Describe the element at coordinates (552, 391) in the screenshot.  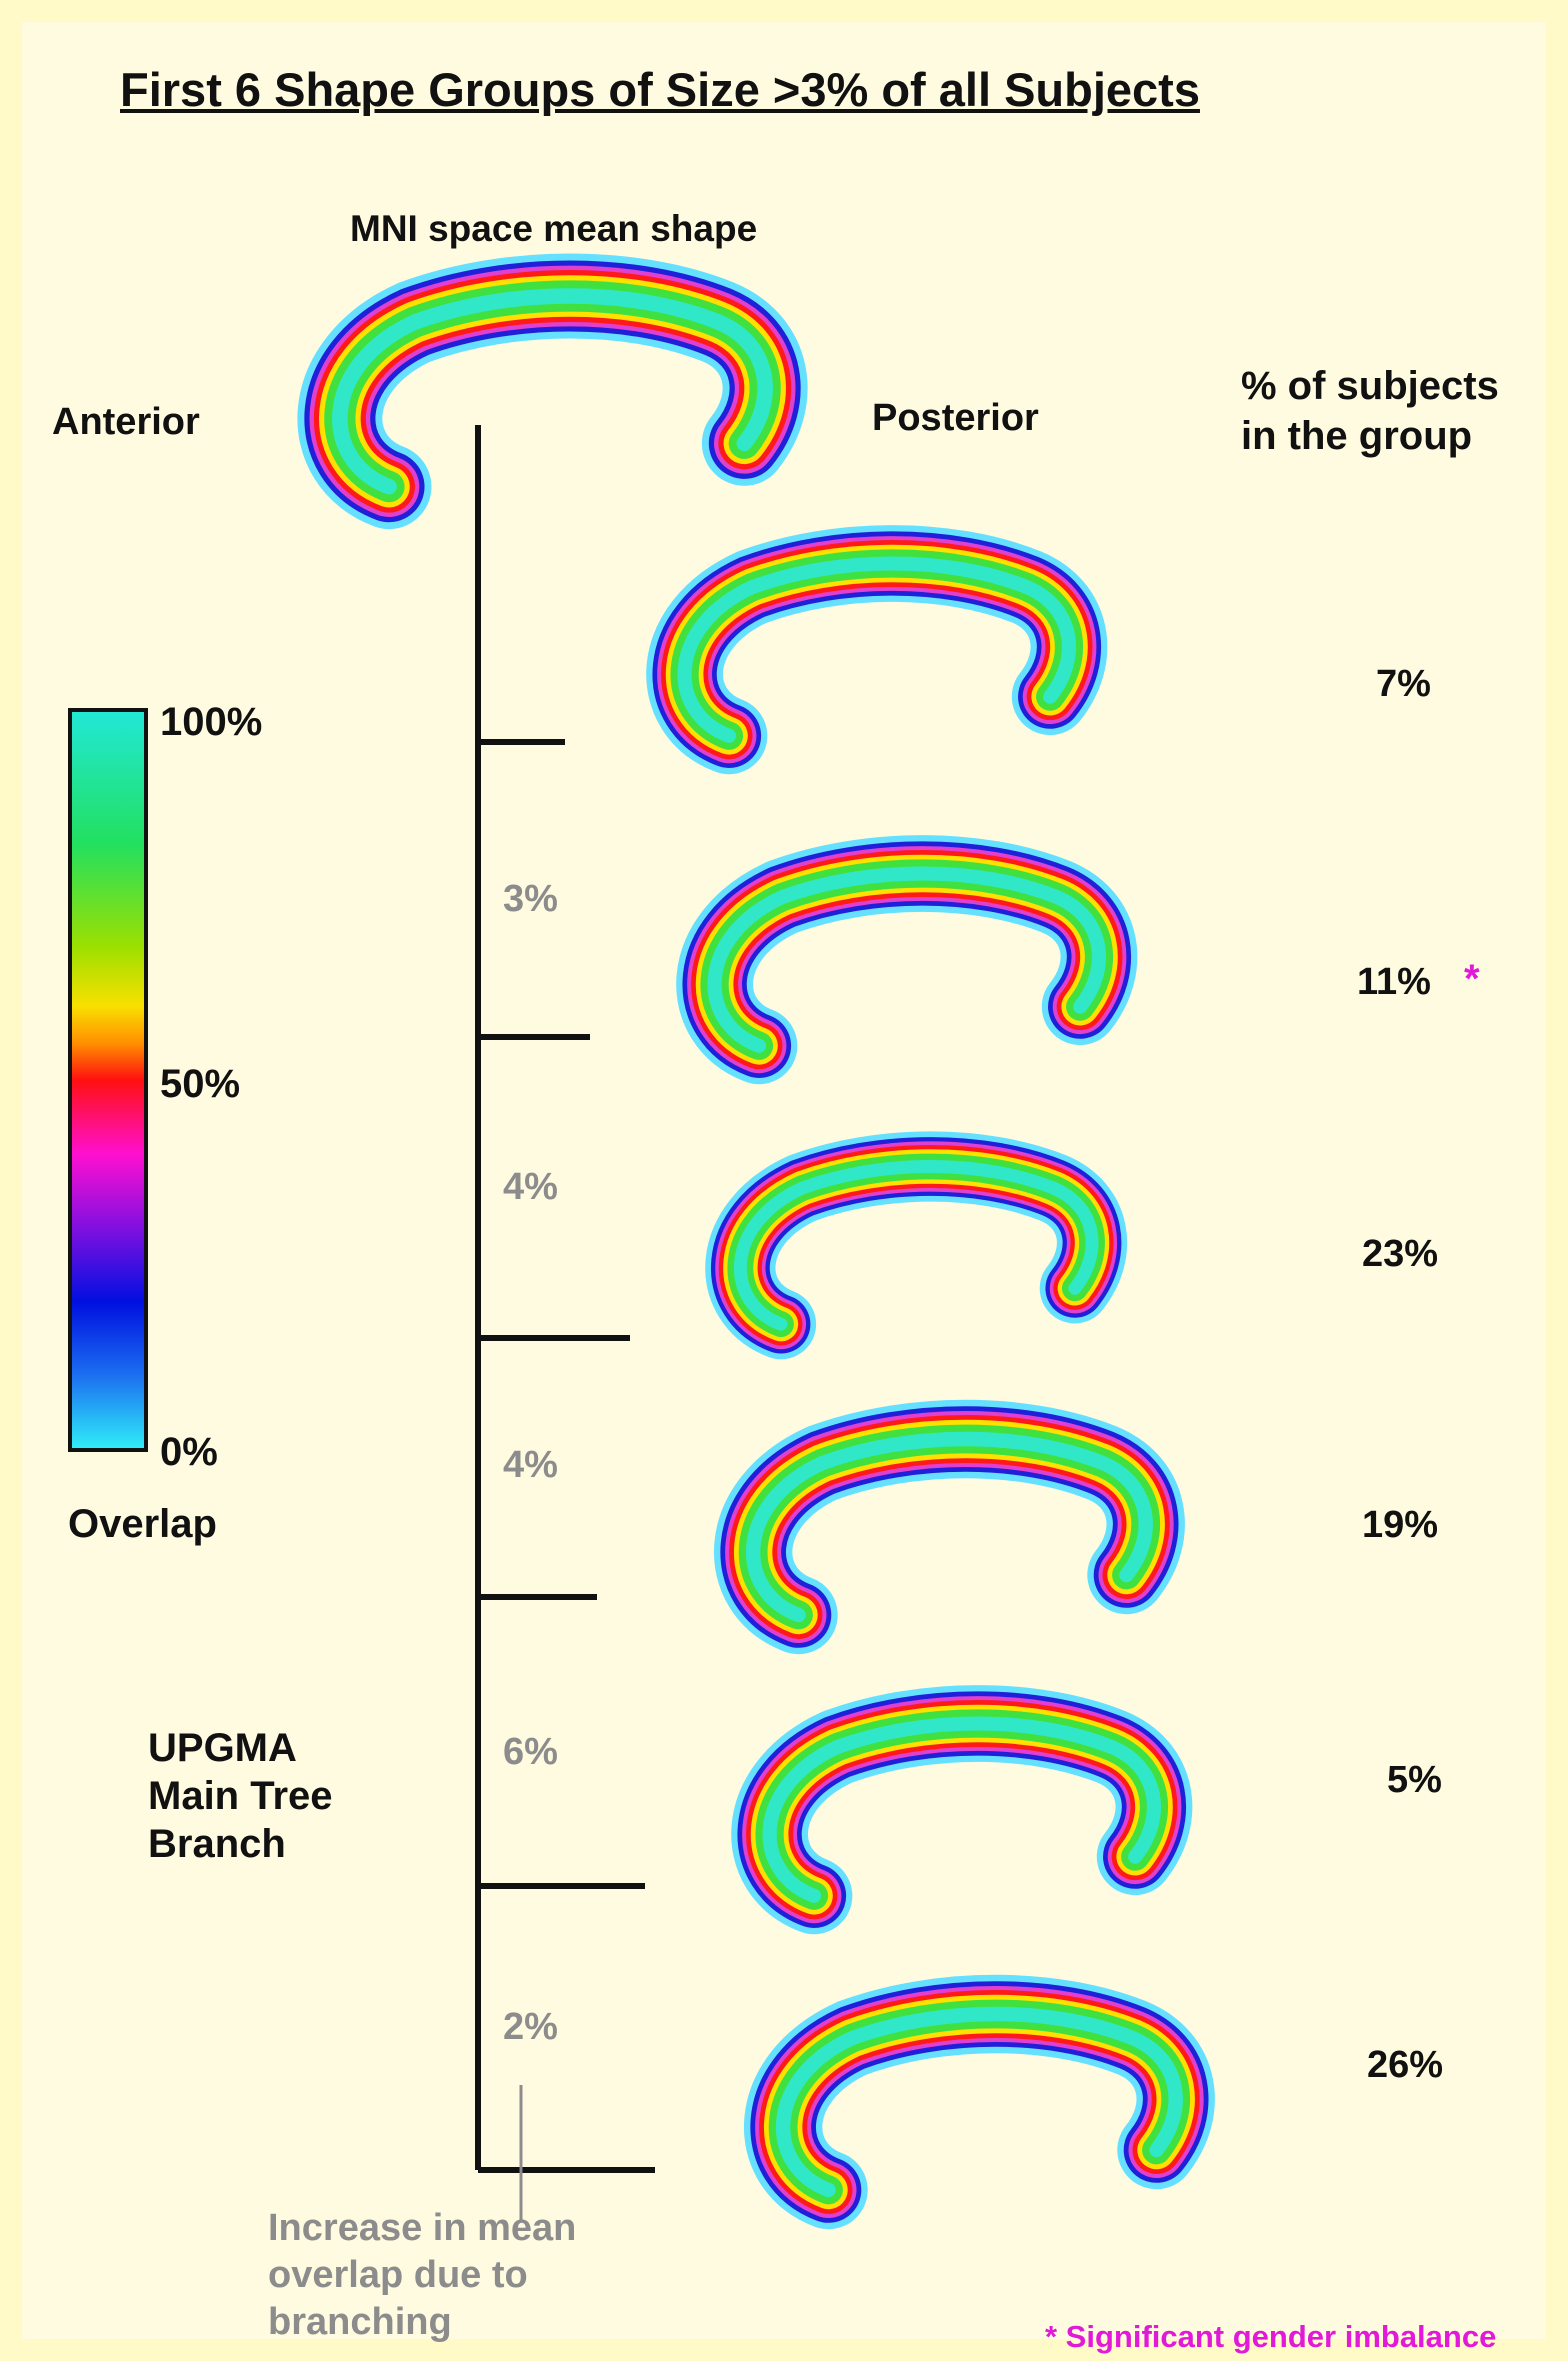
I see `mean-shape-image` at that location.